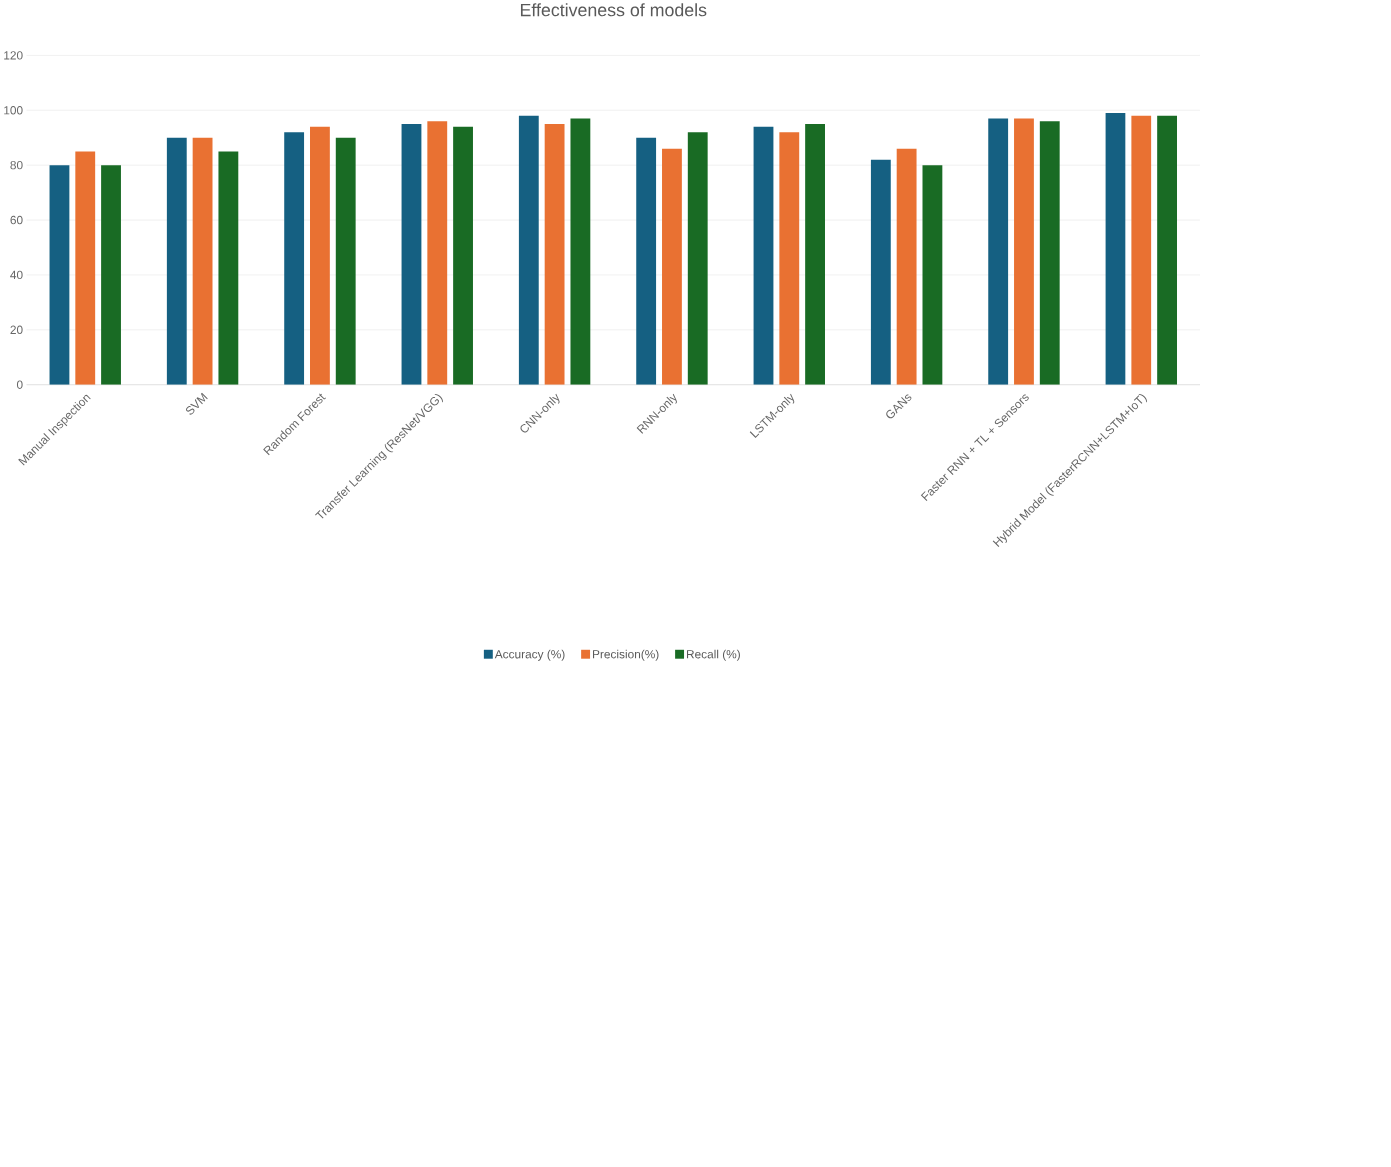 This screenshot has height=1167, width=1391. Describe the element at coordinates (16, 220) in the screenshot. I see `y-tick-label: 60` at that location.